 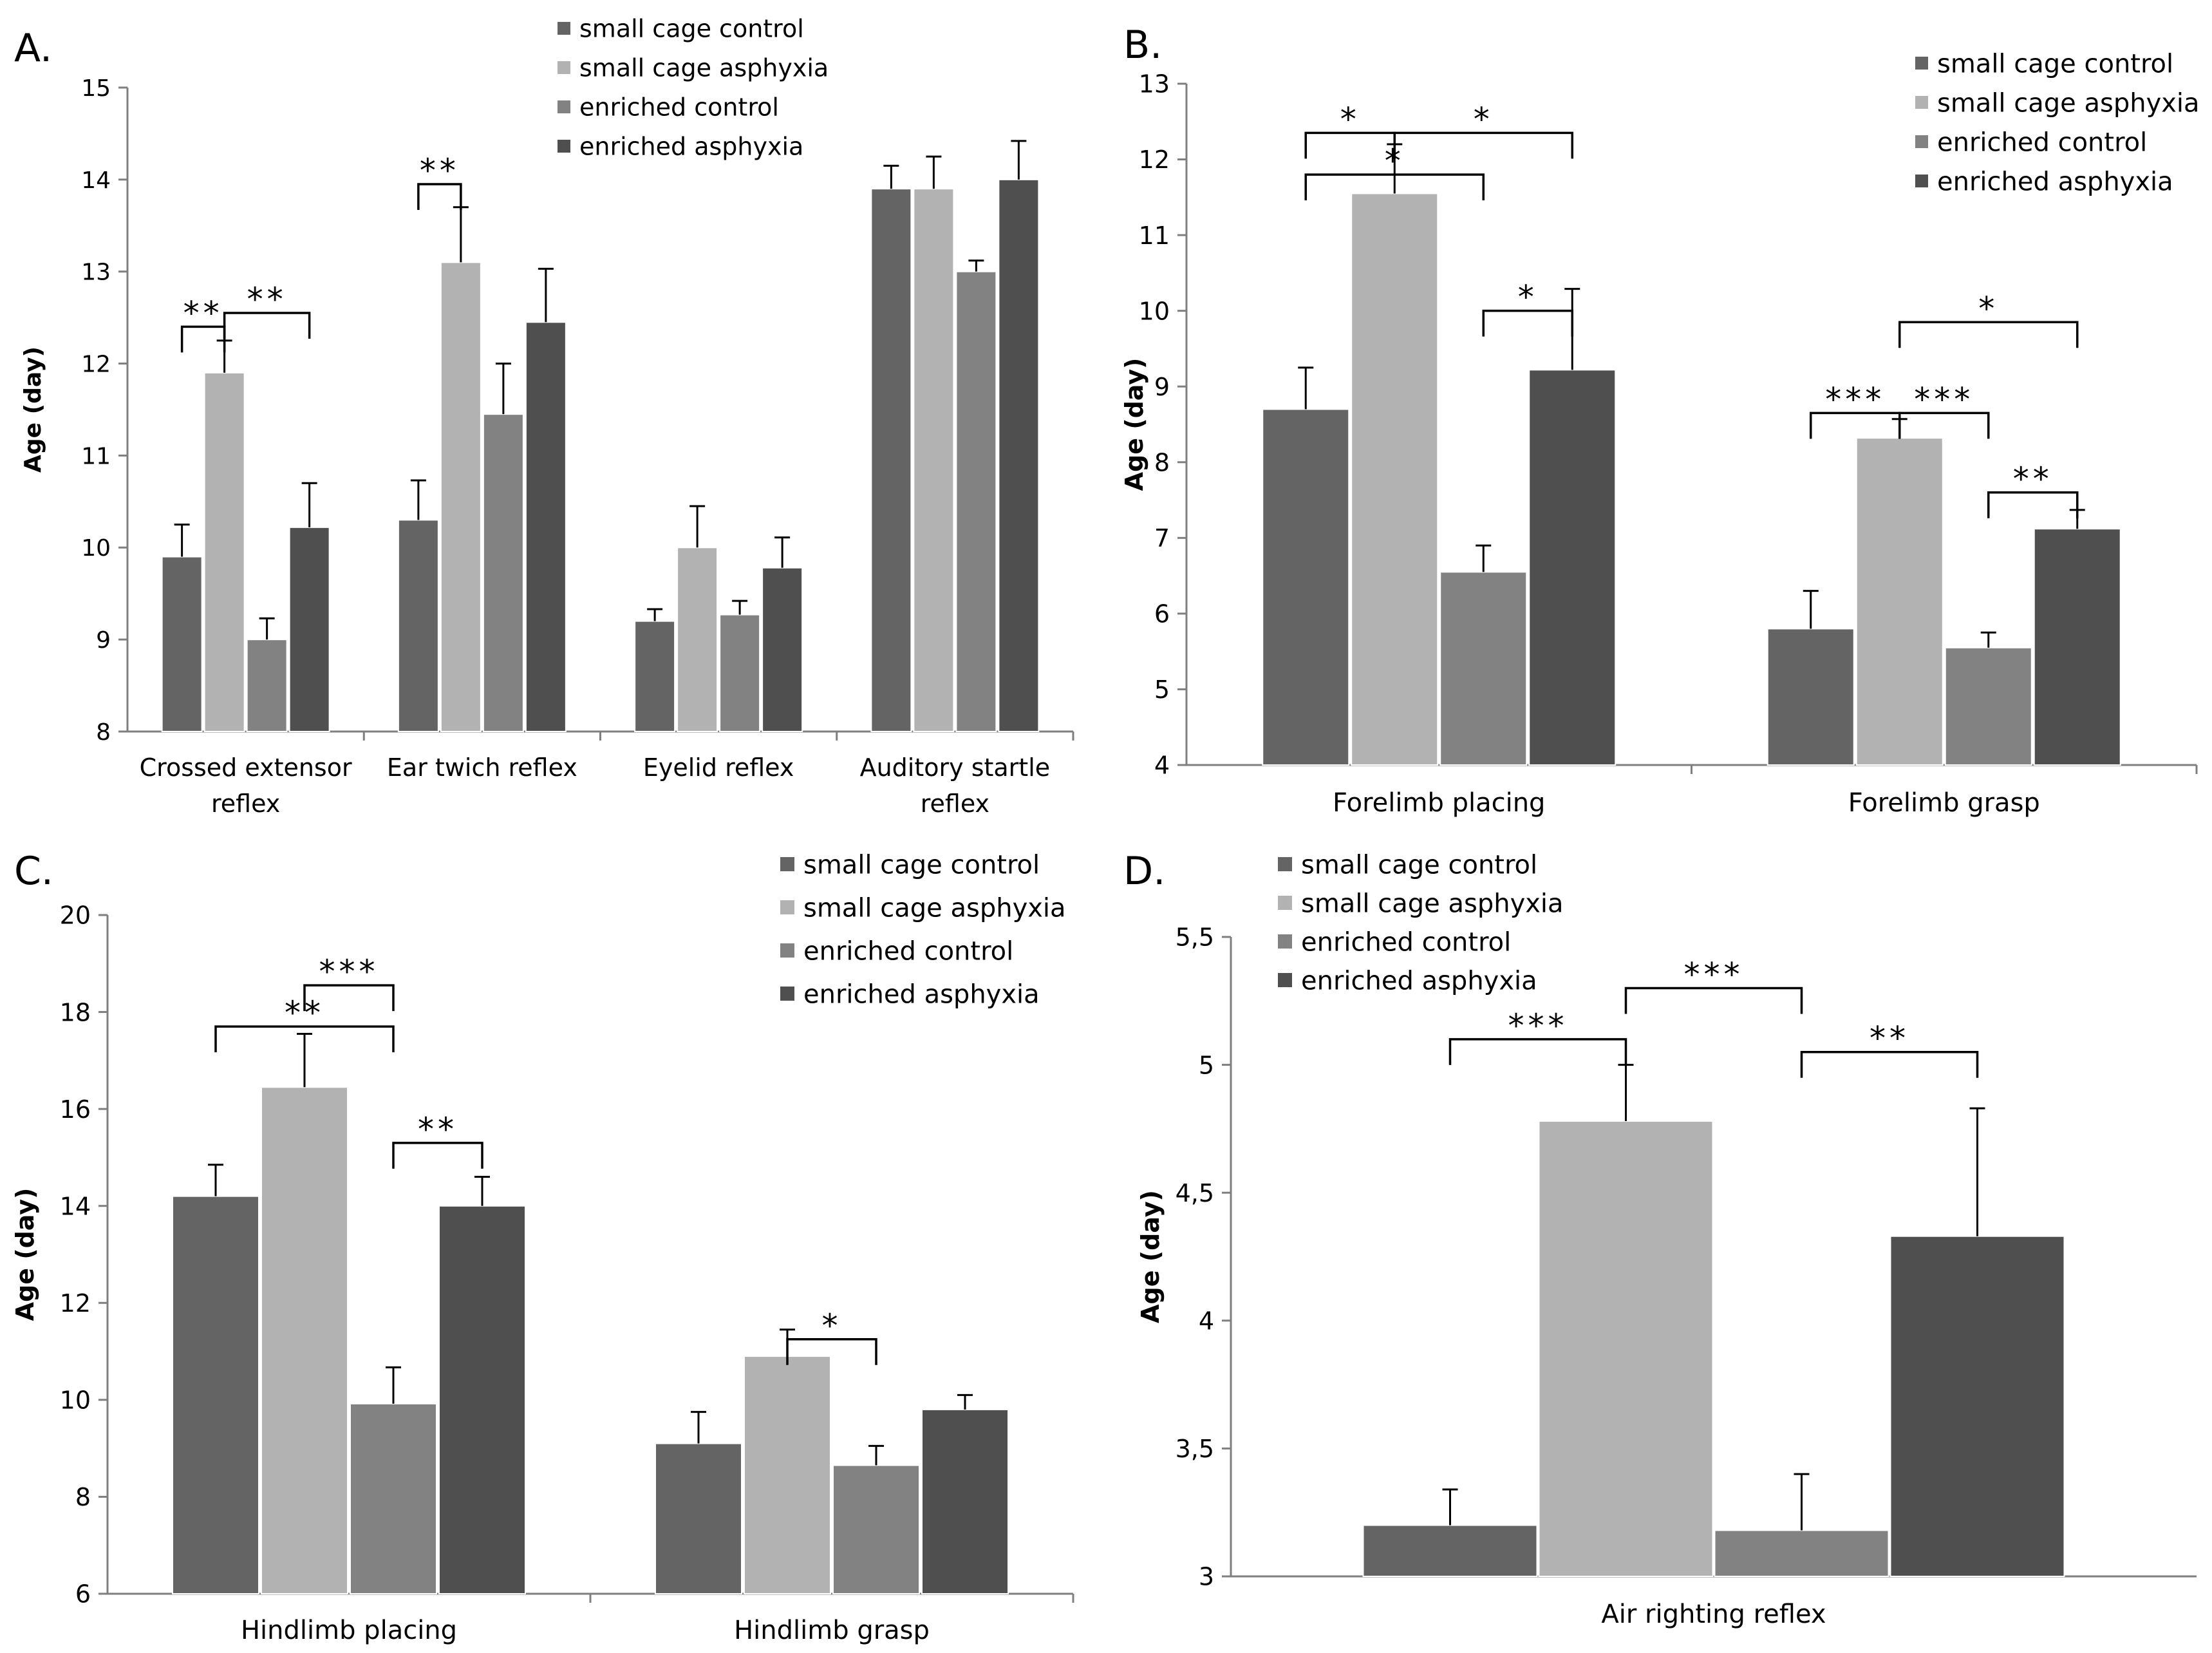 What do you see at coordinates (33, 872) in the screenshot?
I see `panel-label: C.` at bounding box center [33, 872].